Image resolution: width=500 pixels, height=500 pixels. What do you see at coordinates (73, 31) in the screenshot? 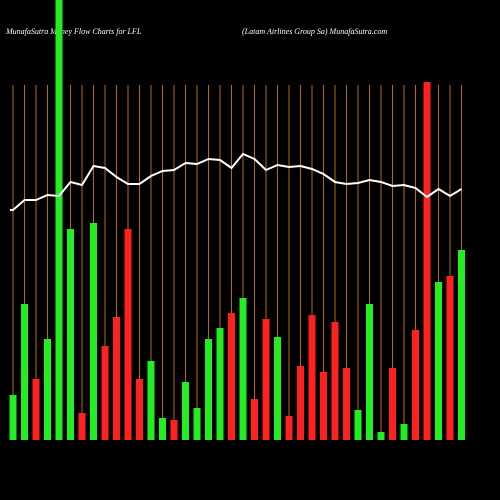
I see `chart-title: MunafaSutra Money Flow Charts for LFL` at bounding box center [73, 31].